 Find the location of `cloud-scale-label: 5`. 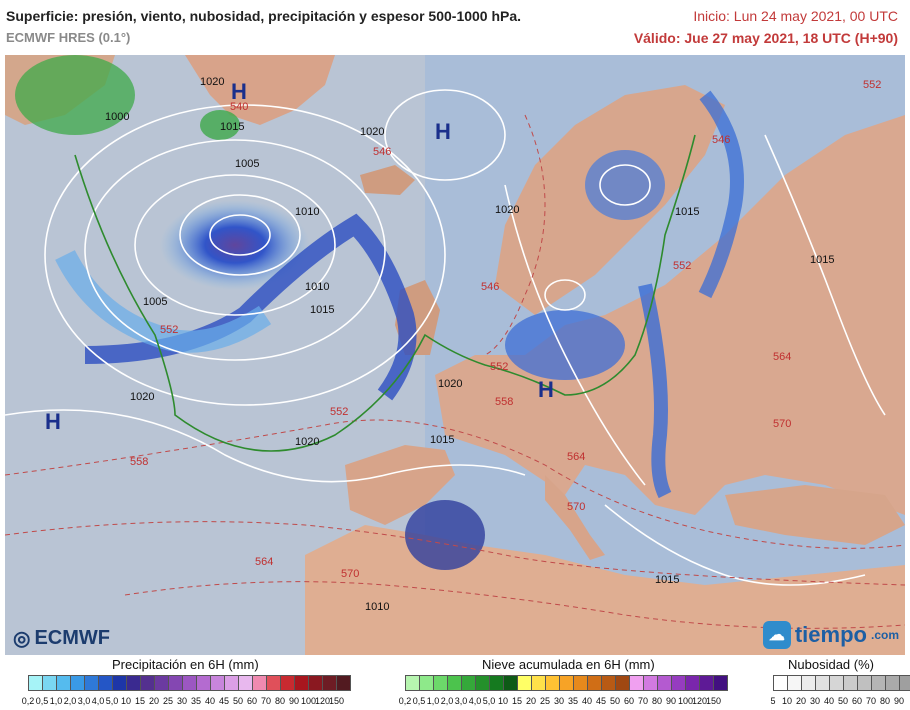

cloud-scale-label: 5 is located at coordinates (773, 701).